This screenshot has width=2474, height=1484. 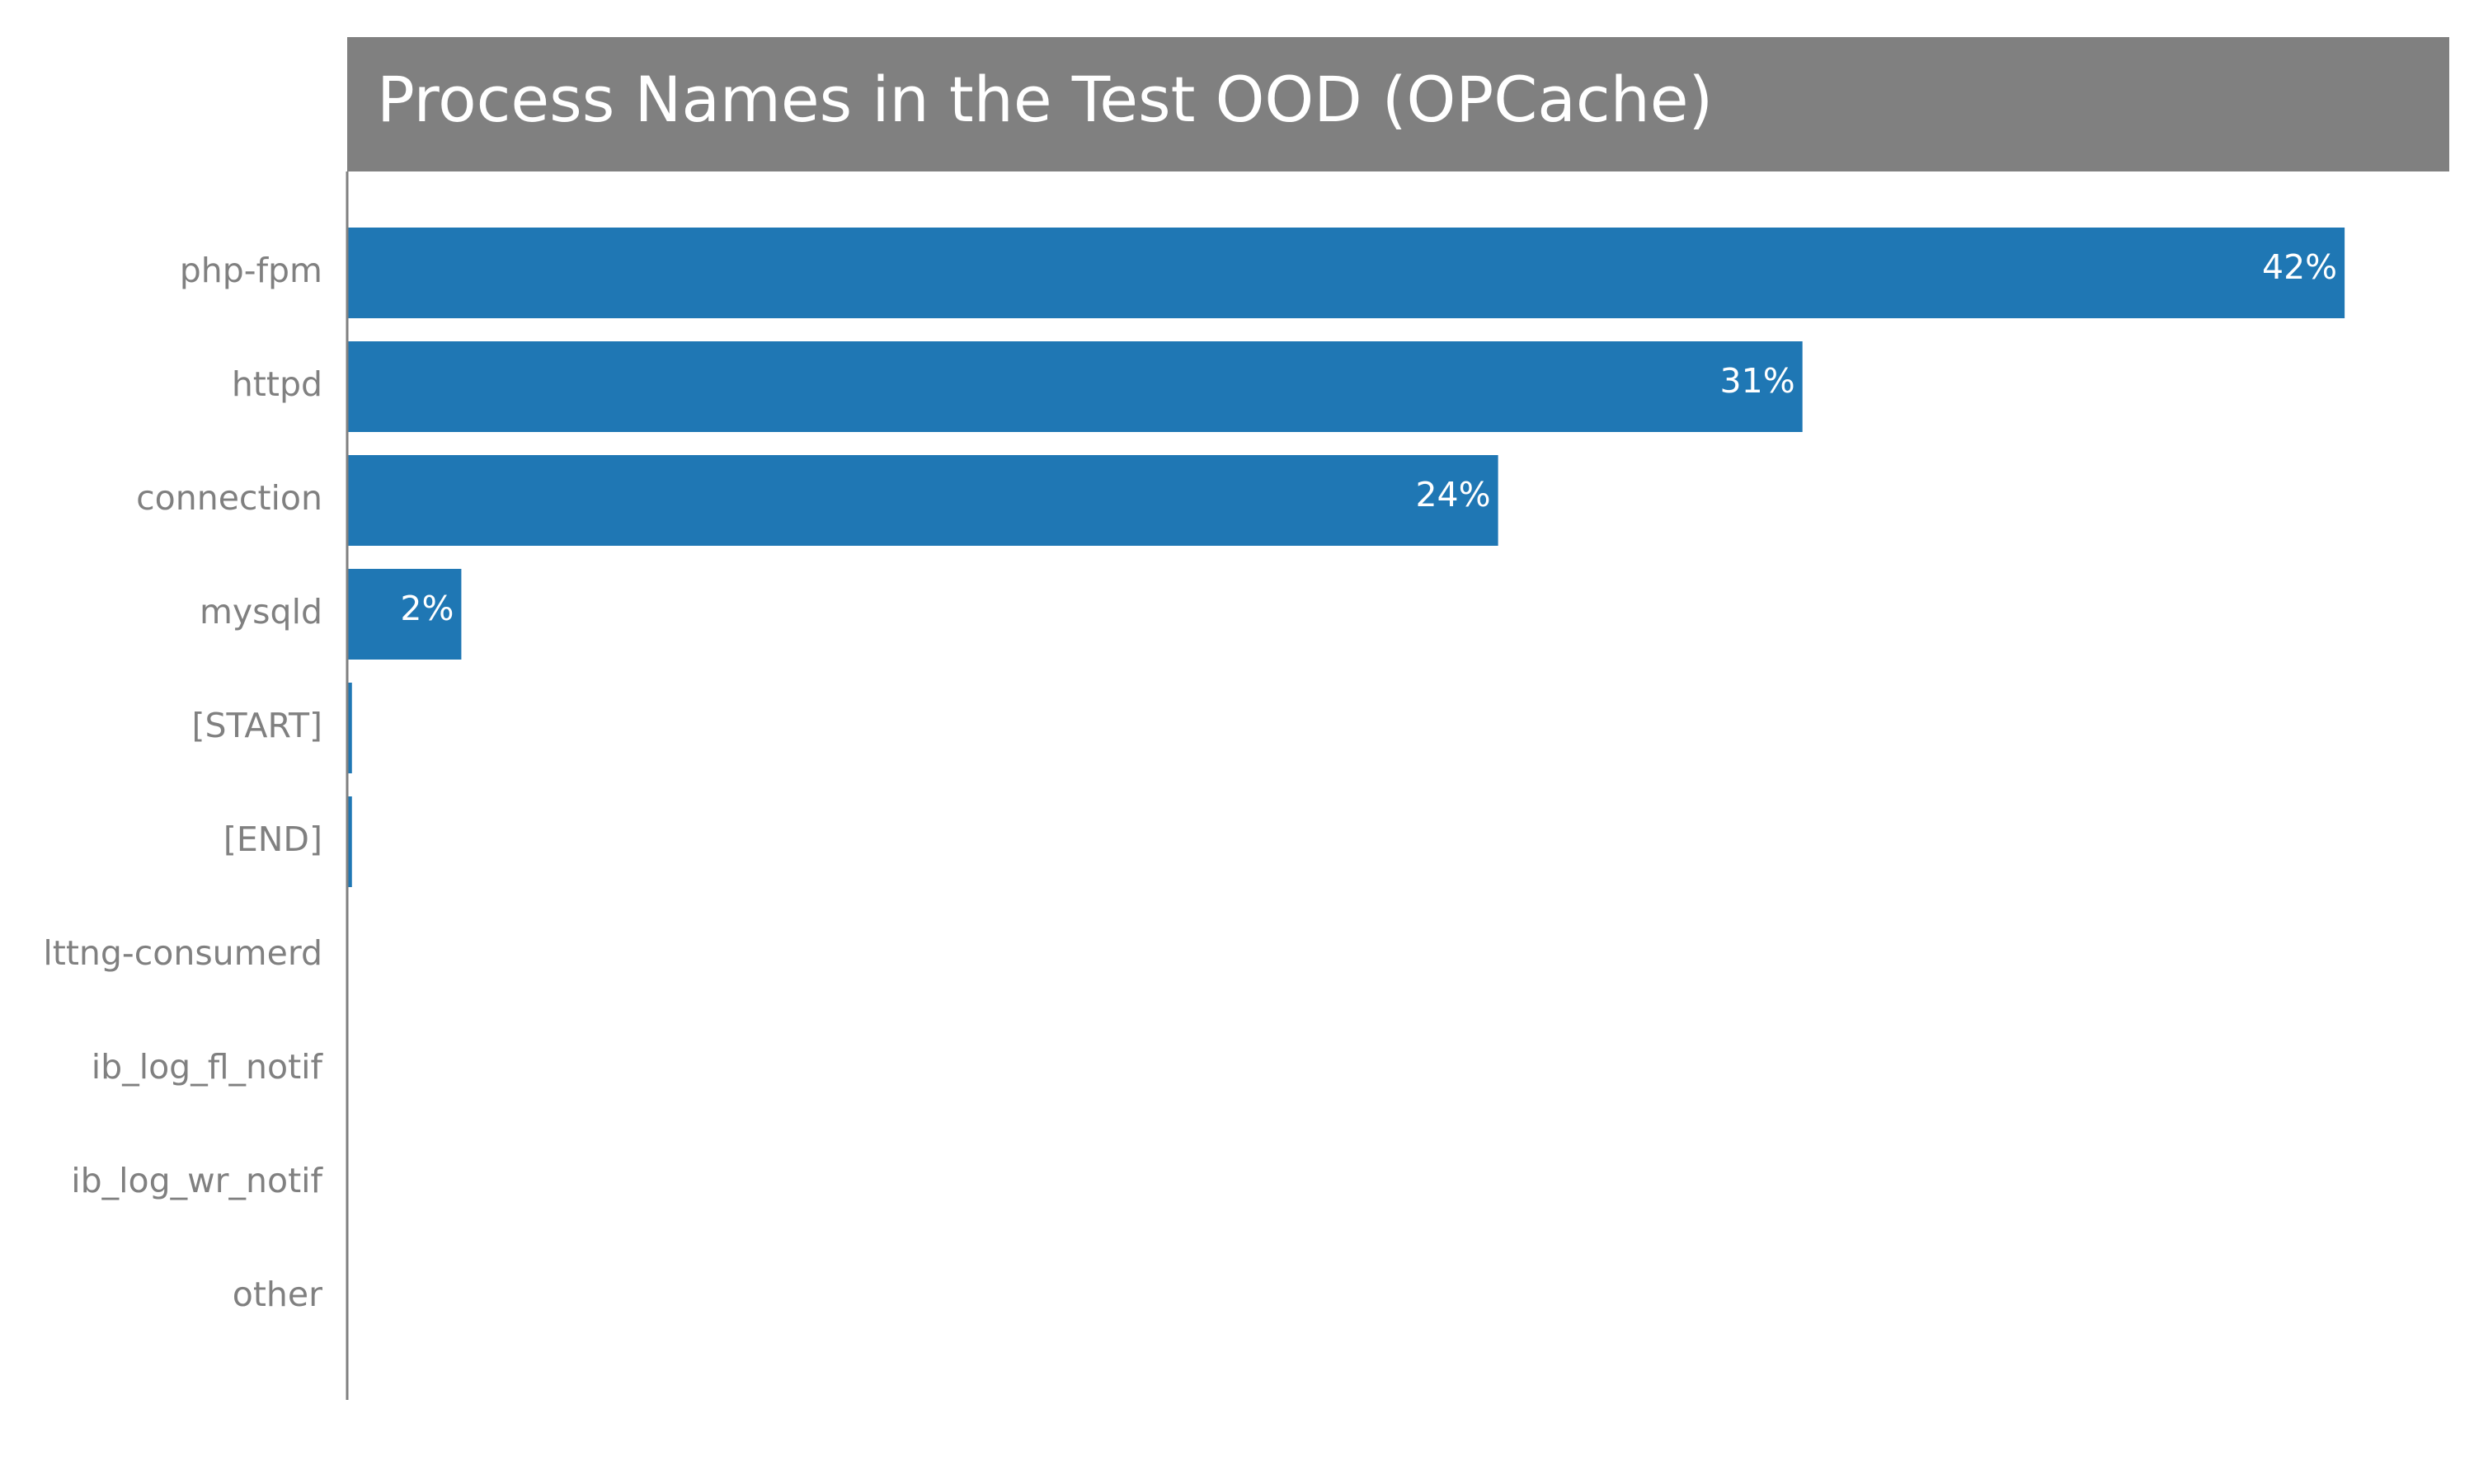 What do you see at coordinates (1757, 381) in the screenshot?
I see `bar-value-label: 31%` at bounding box center [1757, 381].